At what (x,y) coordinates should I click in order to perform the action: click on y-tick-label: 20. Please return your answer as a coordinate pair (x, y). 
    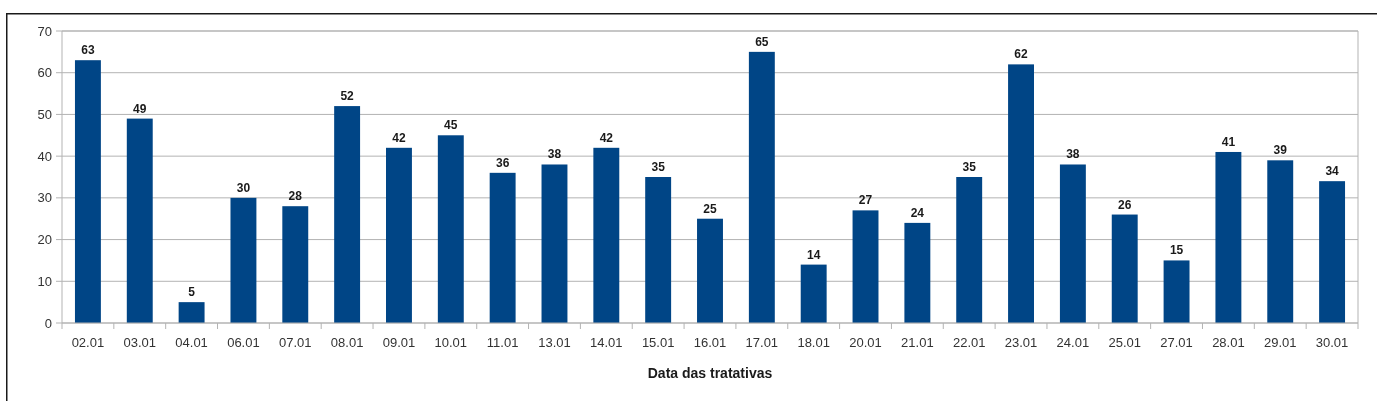
    Looking at the image, I should click on (44, 240).